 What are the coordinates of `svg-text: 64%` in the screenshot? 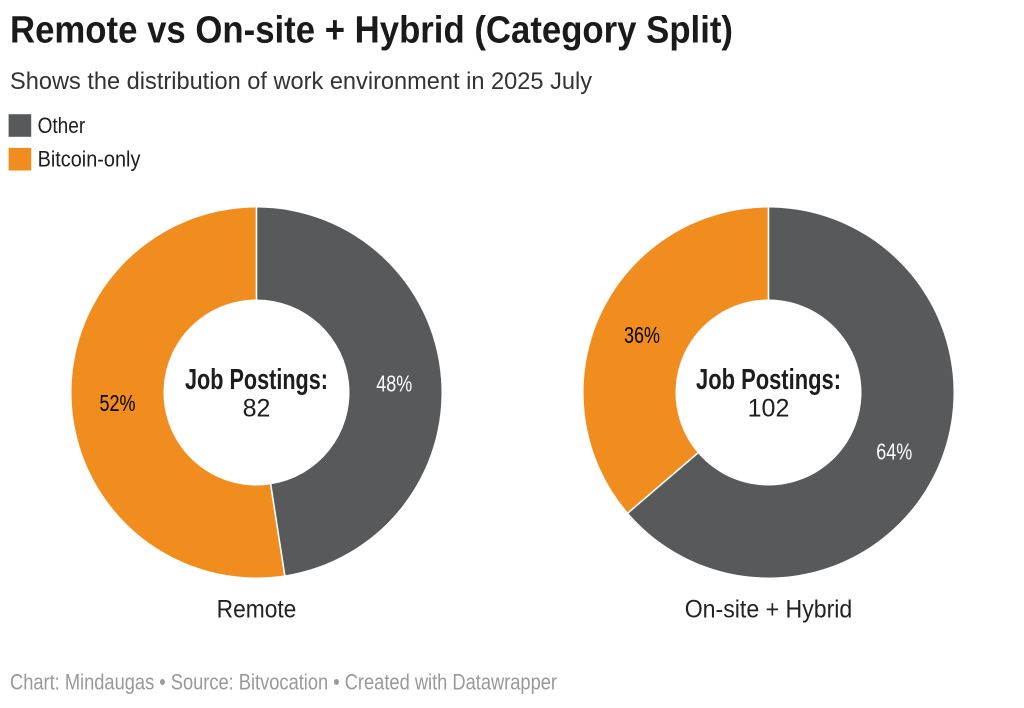 It's located at (894, 451).